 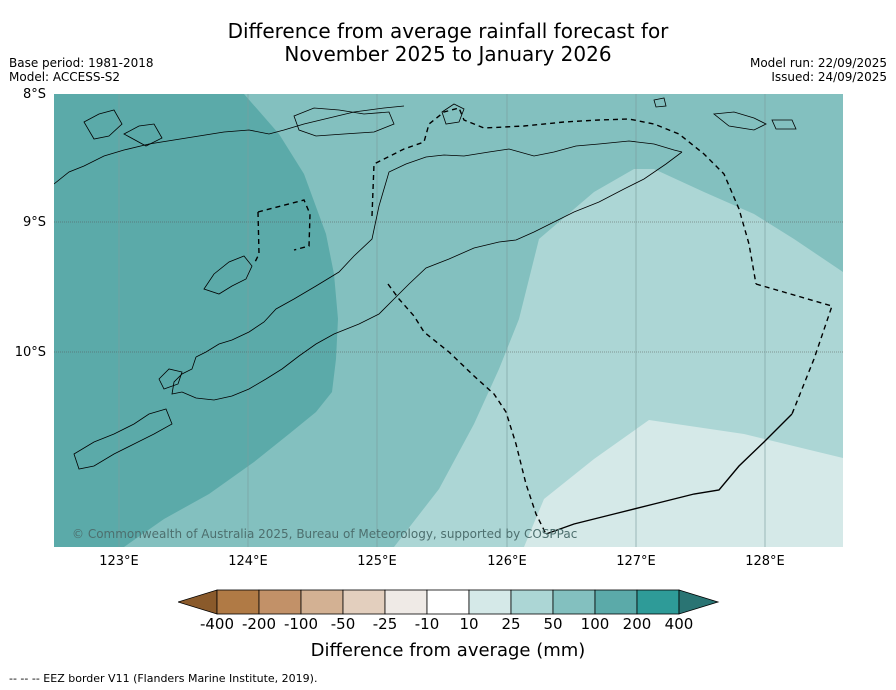 What do you see at coordinates (259, 624) in the screenshot?
I see `colorbar-label: -200` at bounding box center [259, 624].